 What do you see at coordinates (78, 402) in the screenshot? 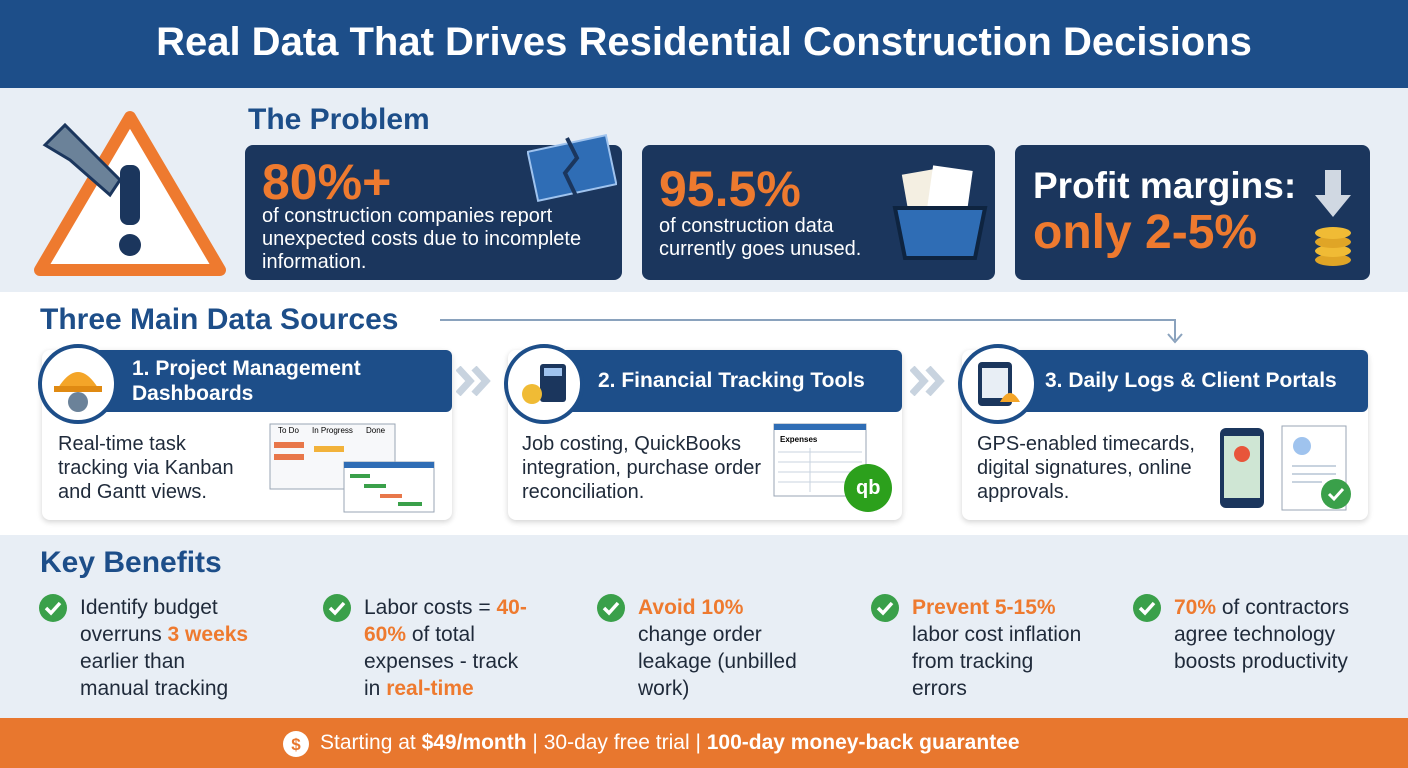
I see `gear` at bounding box center [78, 402].